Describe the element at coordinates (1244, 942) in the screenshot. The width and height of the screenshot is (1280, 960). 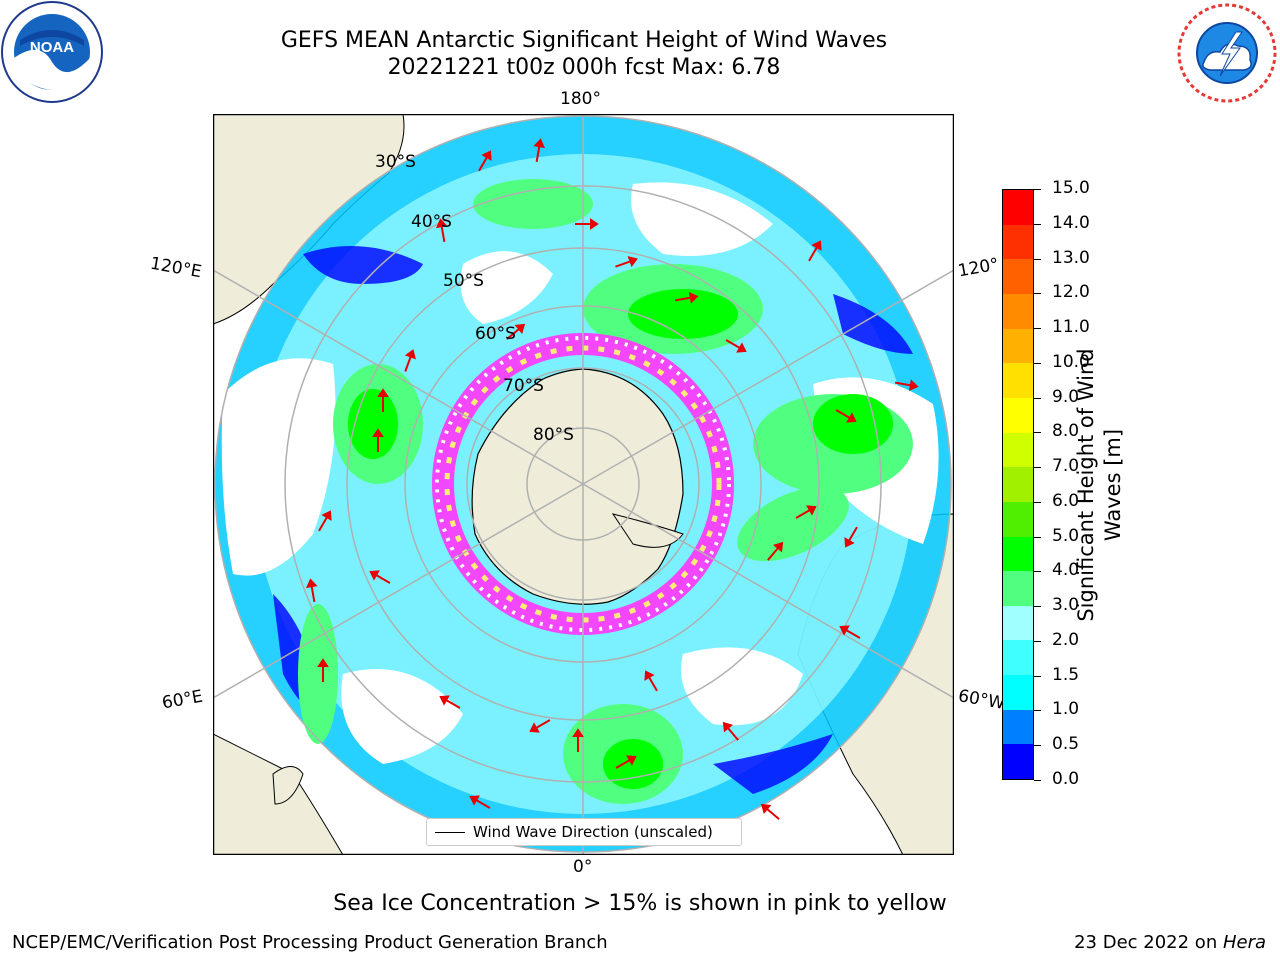
I see `footer-machine: Hera` at that location.